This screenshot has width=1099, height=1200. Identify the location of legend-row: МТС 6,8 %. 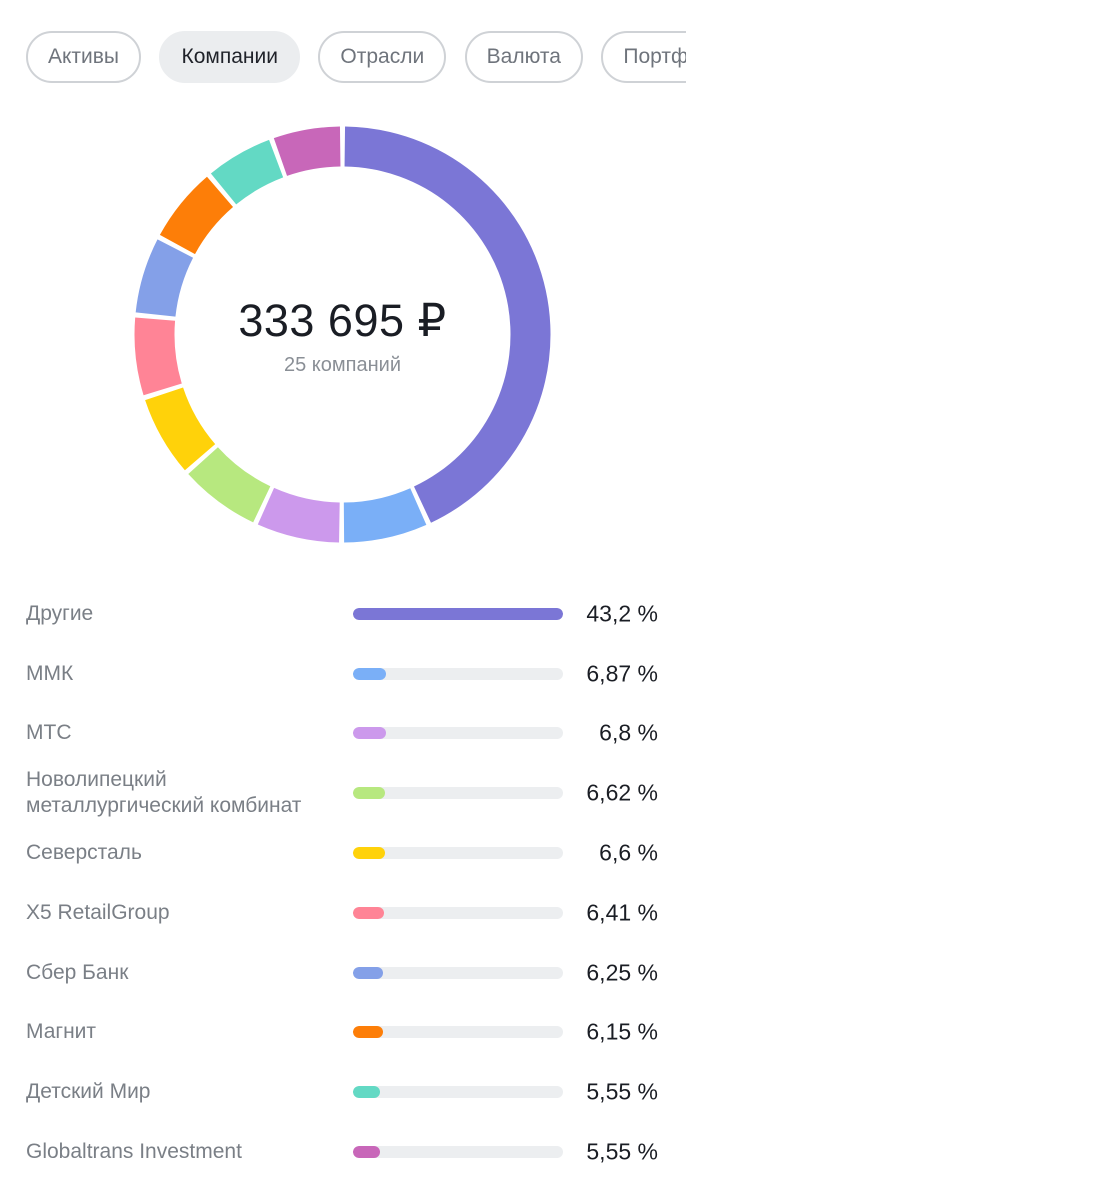
(351, 734).